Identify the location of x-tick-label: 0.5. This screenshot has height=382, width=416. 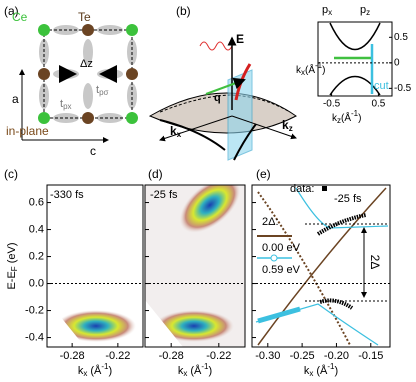
(378, 104).